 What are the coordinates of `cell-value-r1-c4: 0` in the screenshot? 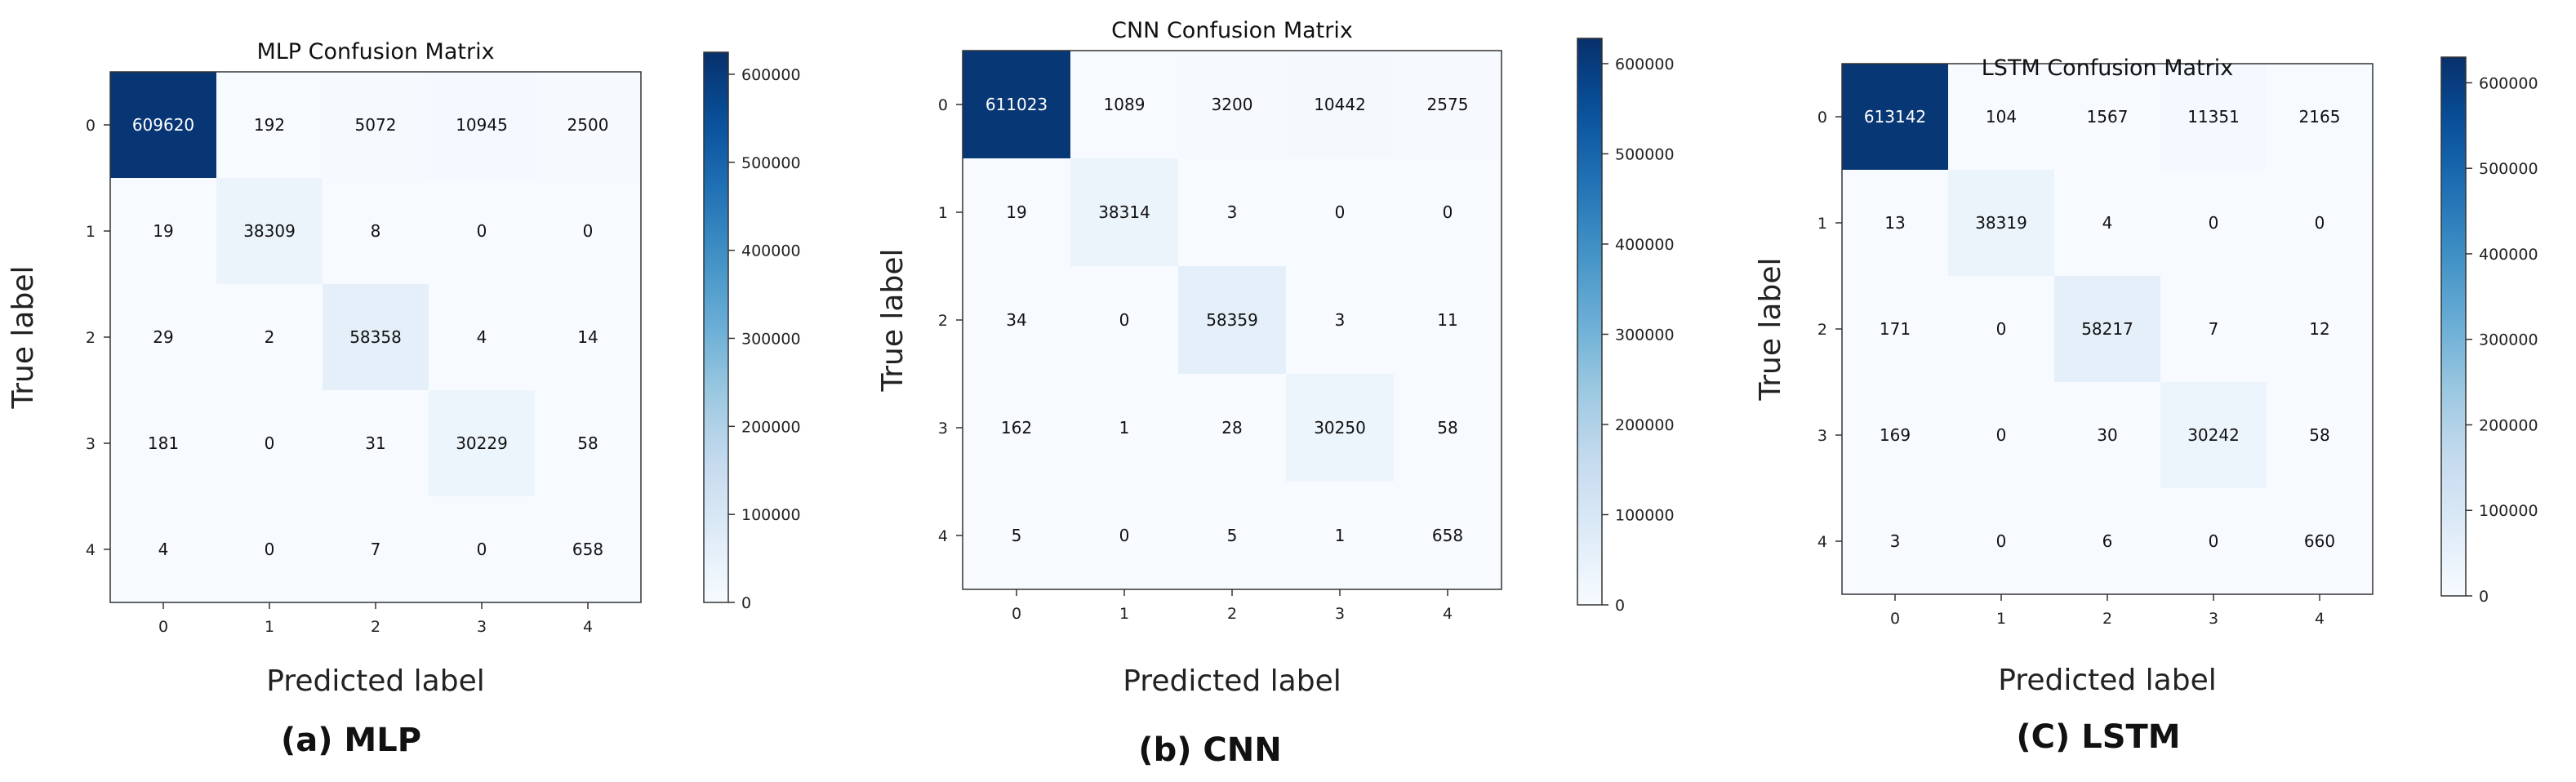 It's located at (588, 231).